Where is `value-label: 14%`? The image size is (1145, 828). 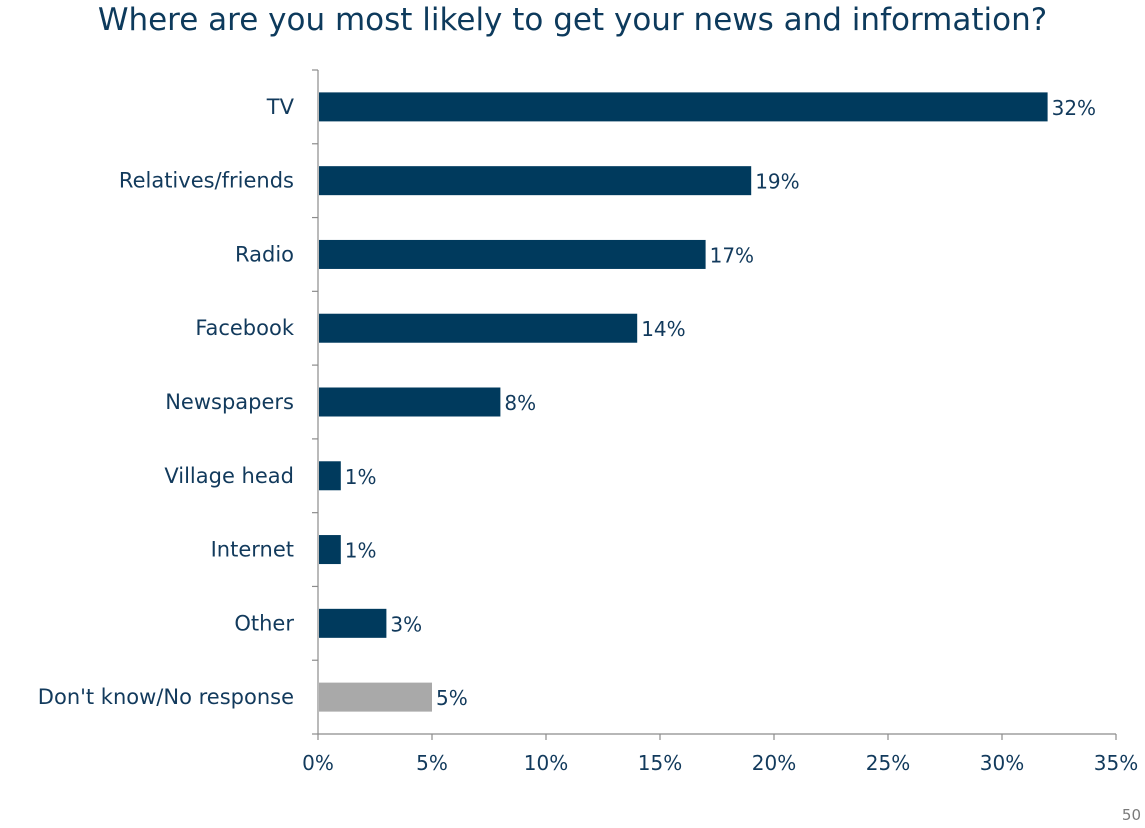 value-label: 14% is located at coordinates (663, 329).